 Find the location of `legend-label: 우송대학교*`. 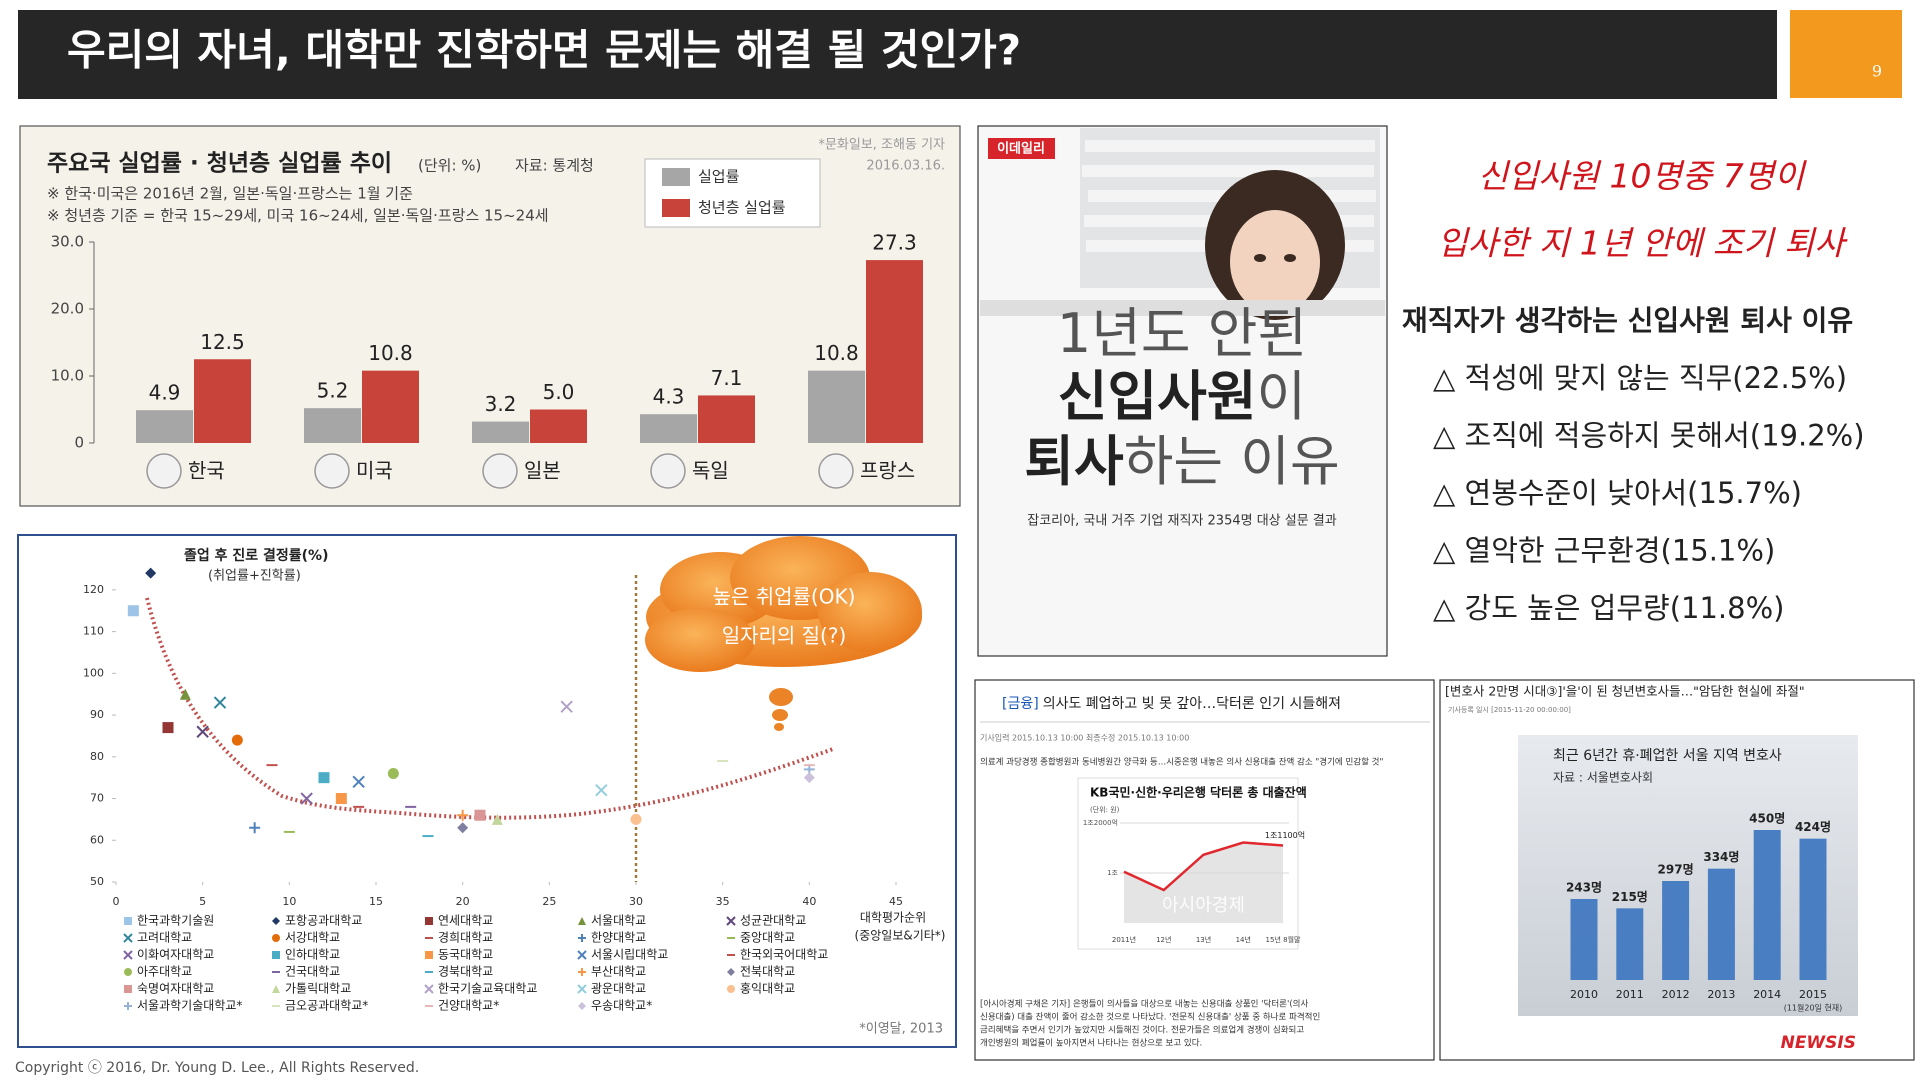

legend-label: 우송대학교* is located at coordinates (621, 1006).